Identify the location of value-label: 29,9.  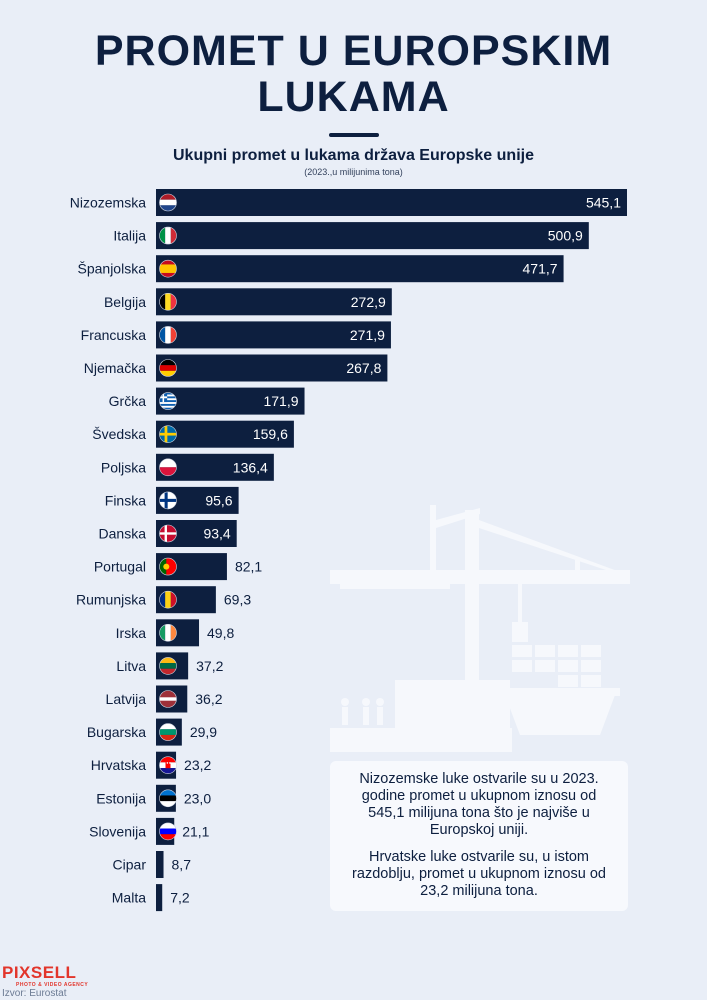
(203, 732).